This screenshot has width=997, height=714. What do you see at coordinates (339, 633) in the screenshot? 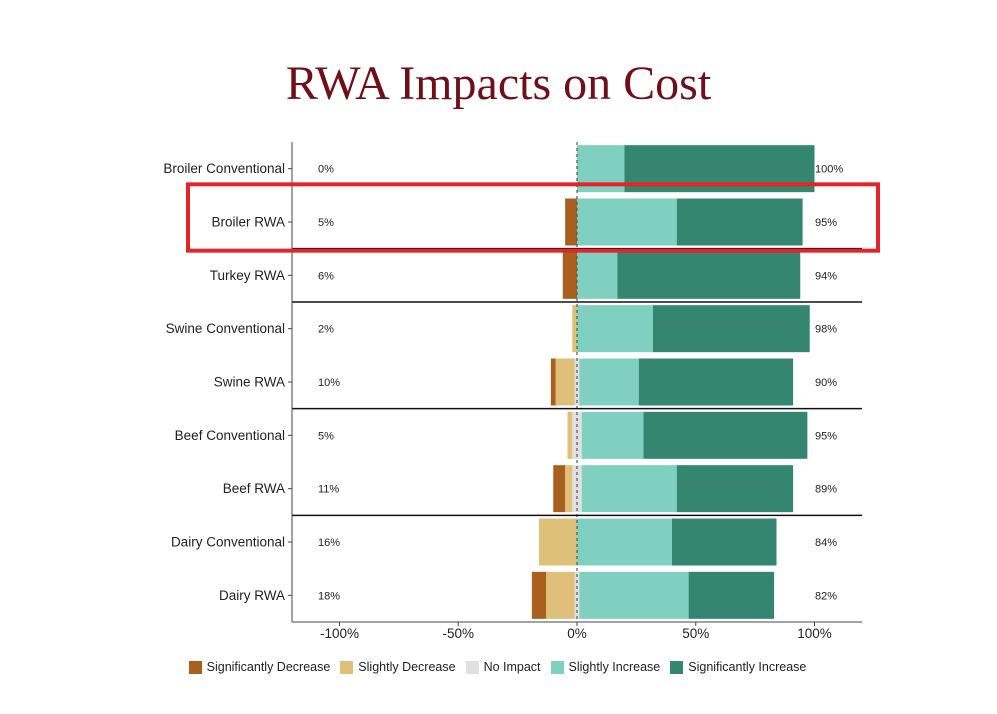
I see `x-tick-label: -100%` at bounding box center [339, 633].